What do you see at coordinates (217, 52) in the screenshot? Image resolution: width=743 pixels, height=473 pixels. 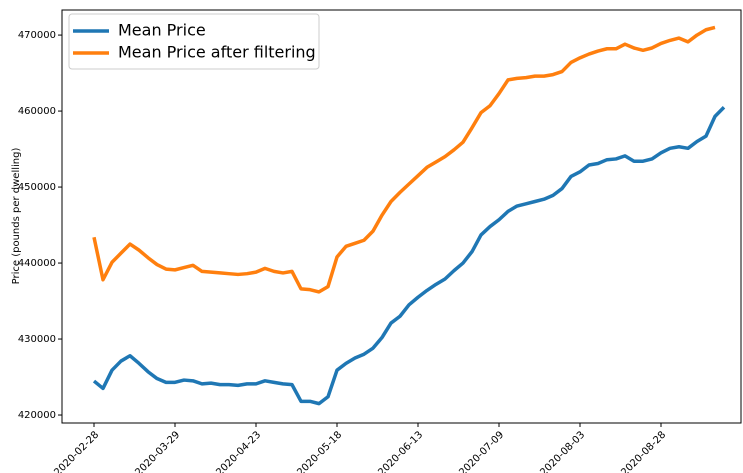 I see `legend-label: Mean Price after filtering` at bounding box center [217, 52].